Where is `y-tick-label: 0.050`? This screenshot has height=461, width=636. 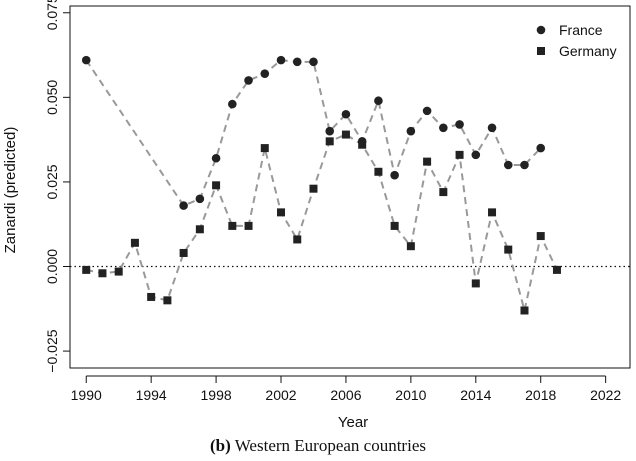
y-tick-label: 0.050 is located at coordinates (52, 97).